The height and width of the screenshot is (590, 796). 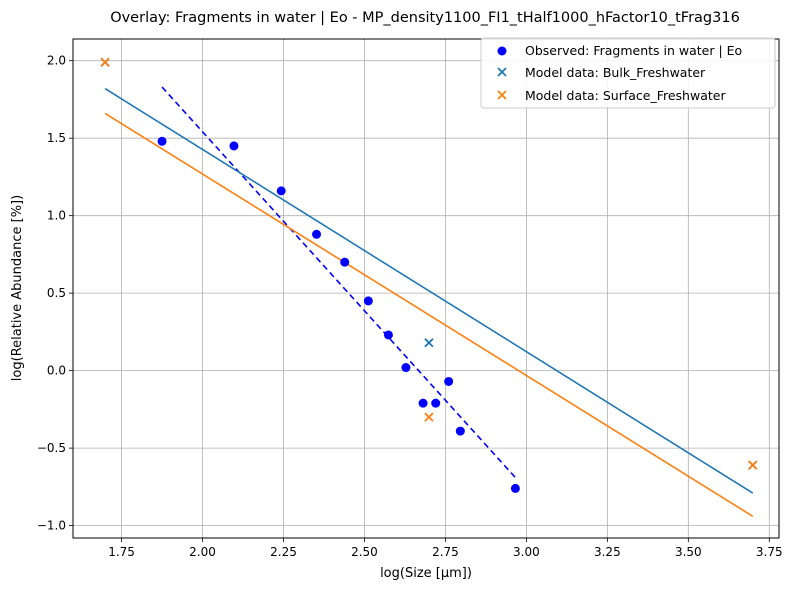 I want to click on x-tick-label: 2.75, so click(x=445, y=552).